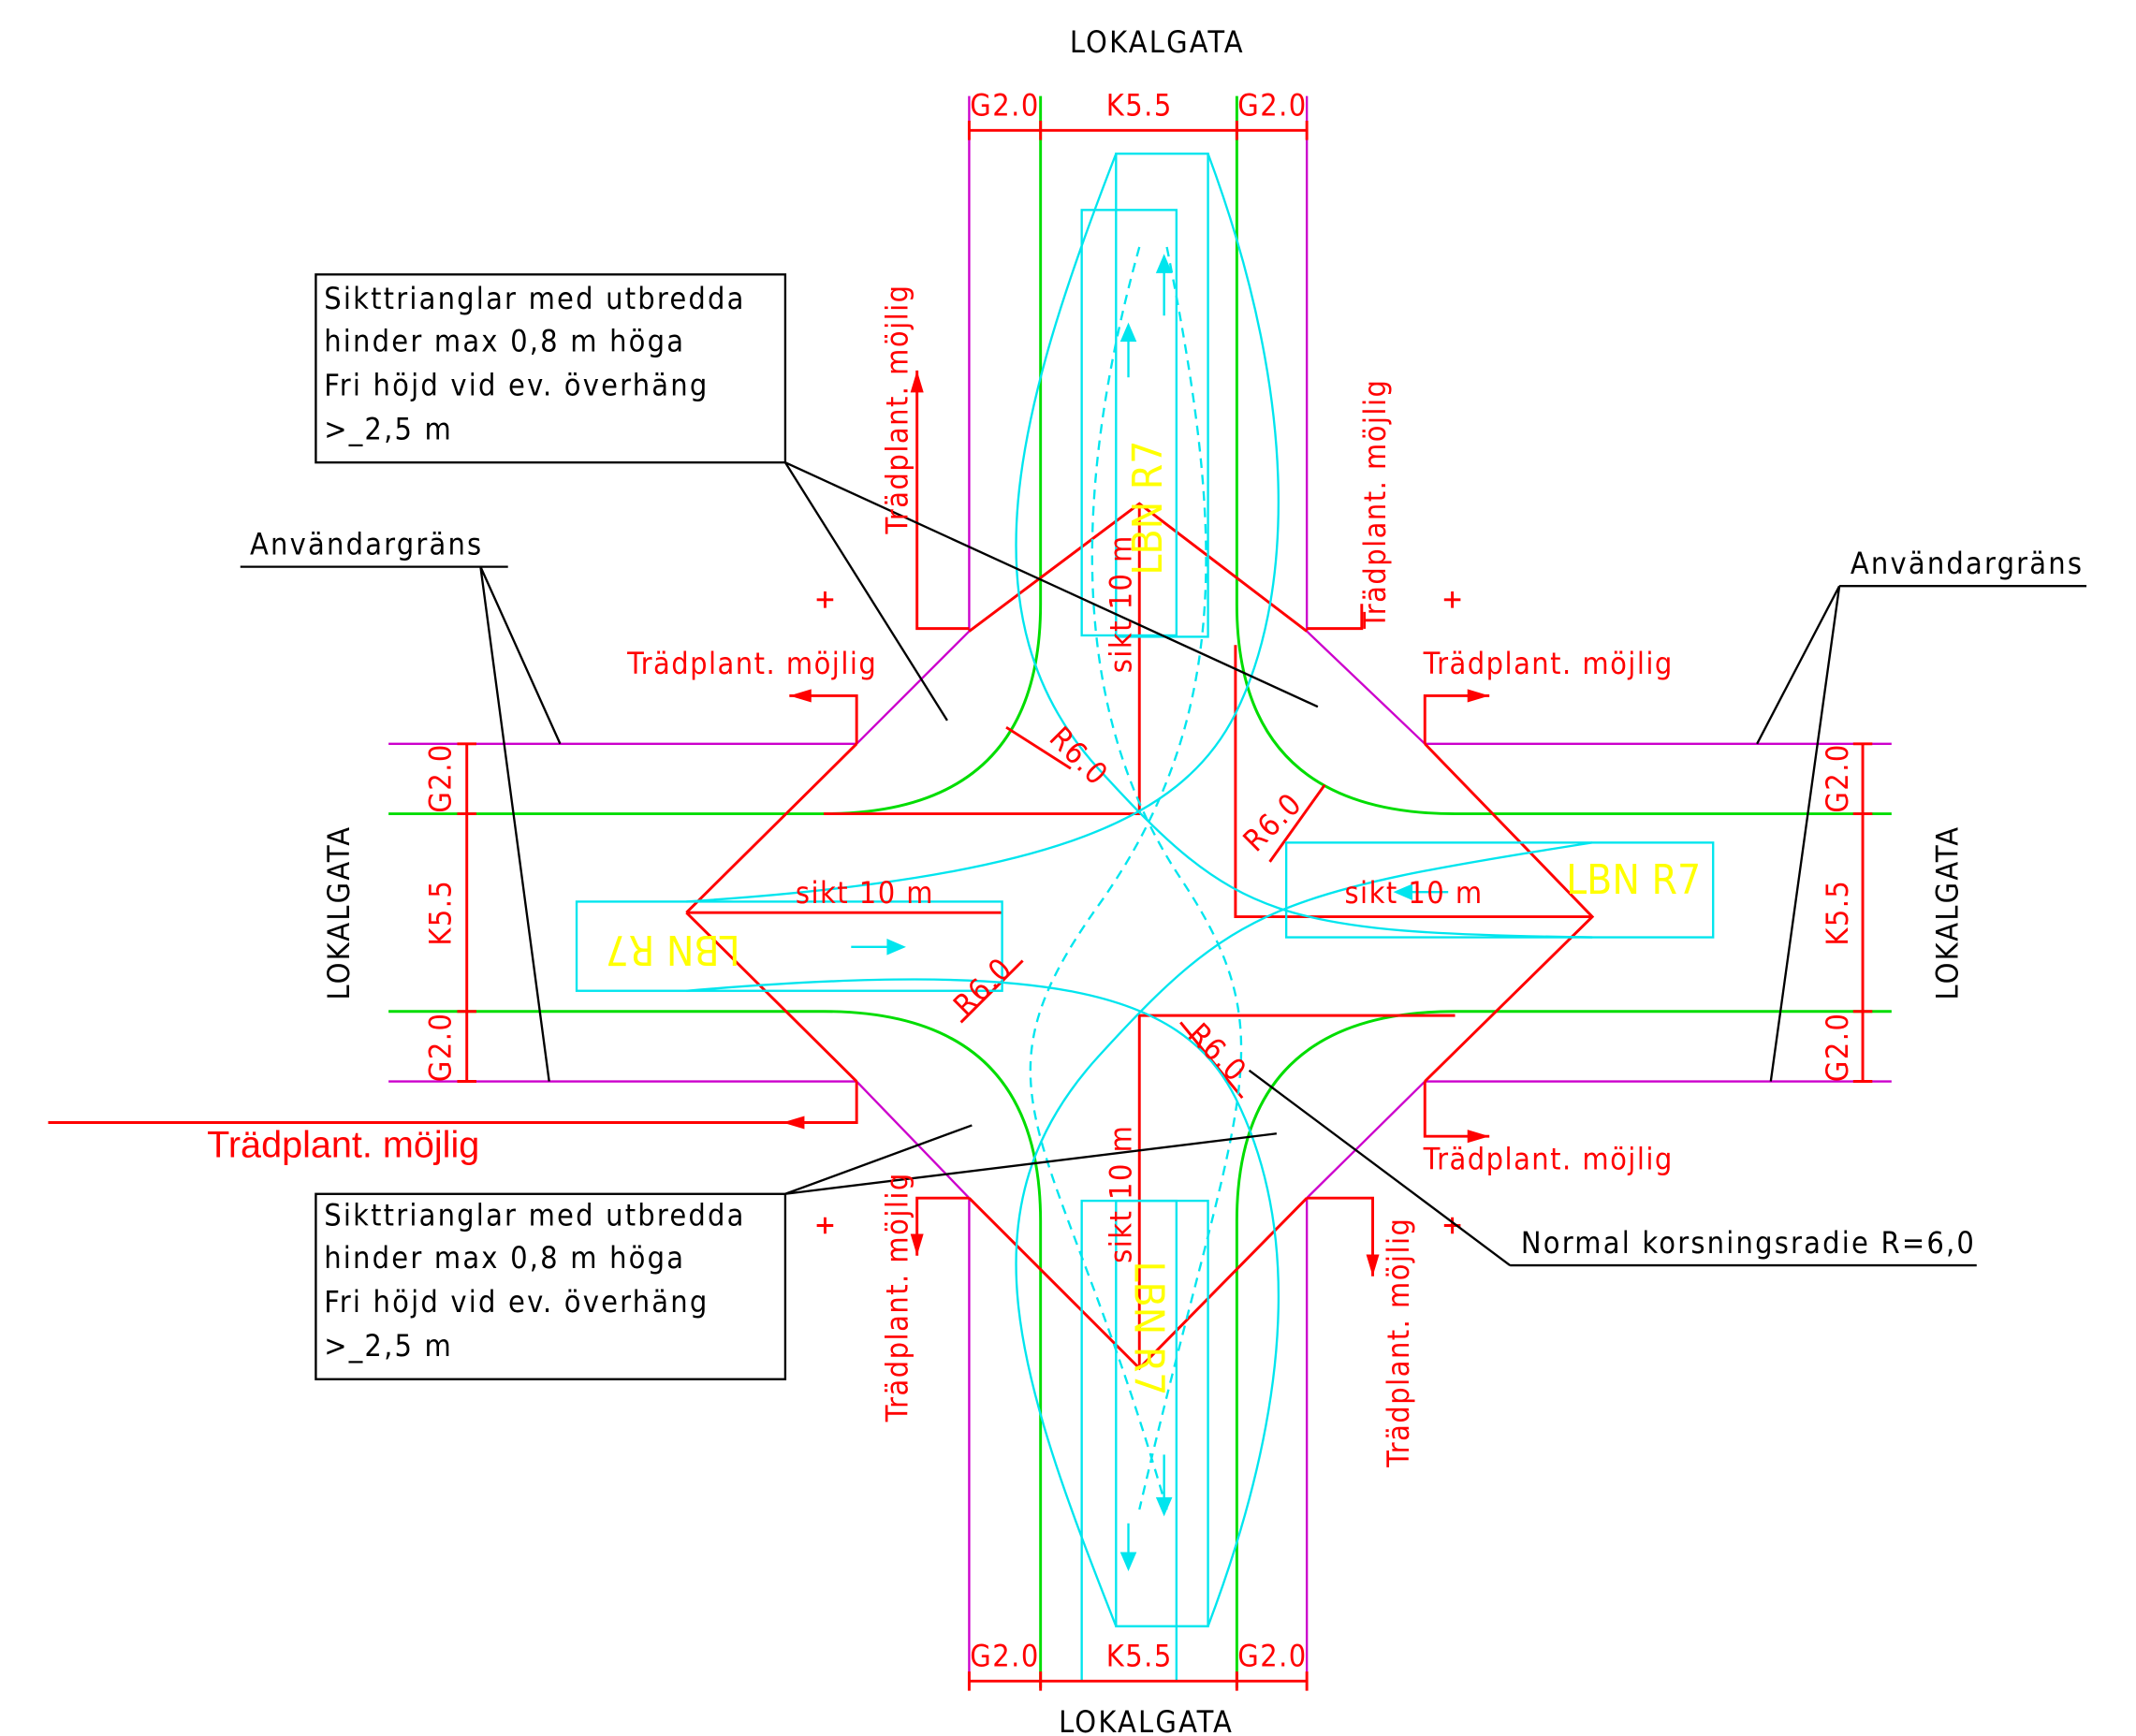 This screenshot has width=2136, height=1736. I want to click on sight-triangle, so click(1142, 912).